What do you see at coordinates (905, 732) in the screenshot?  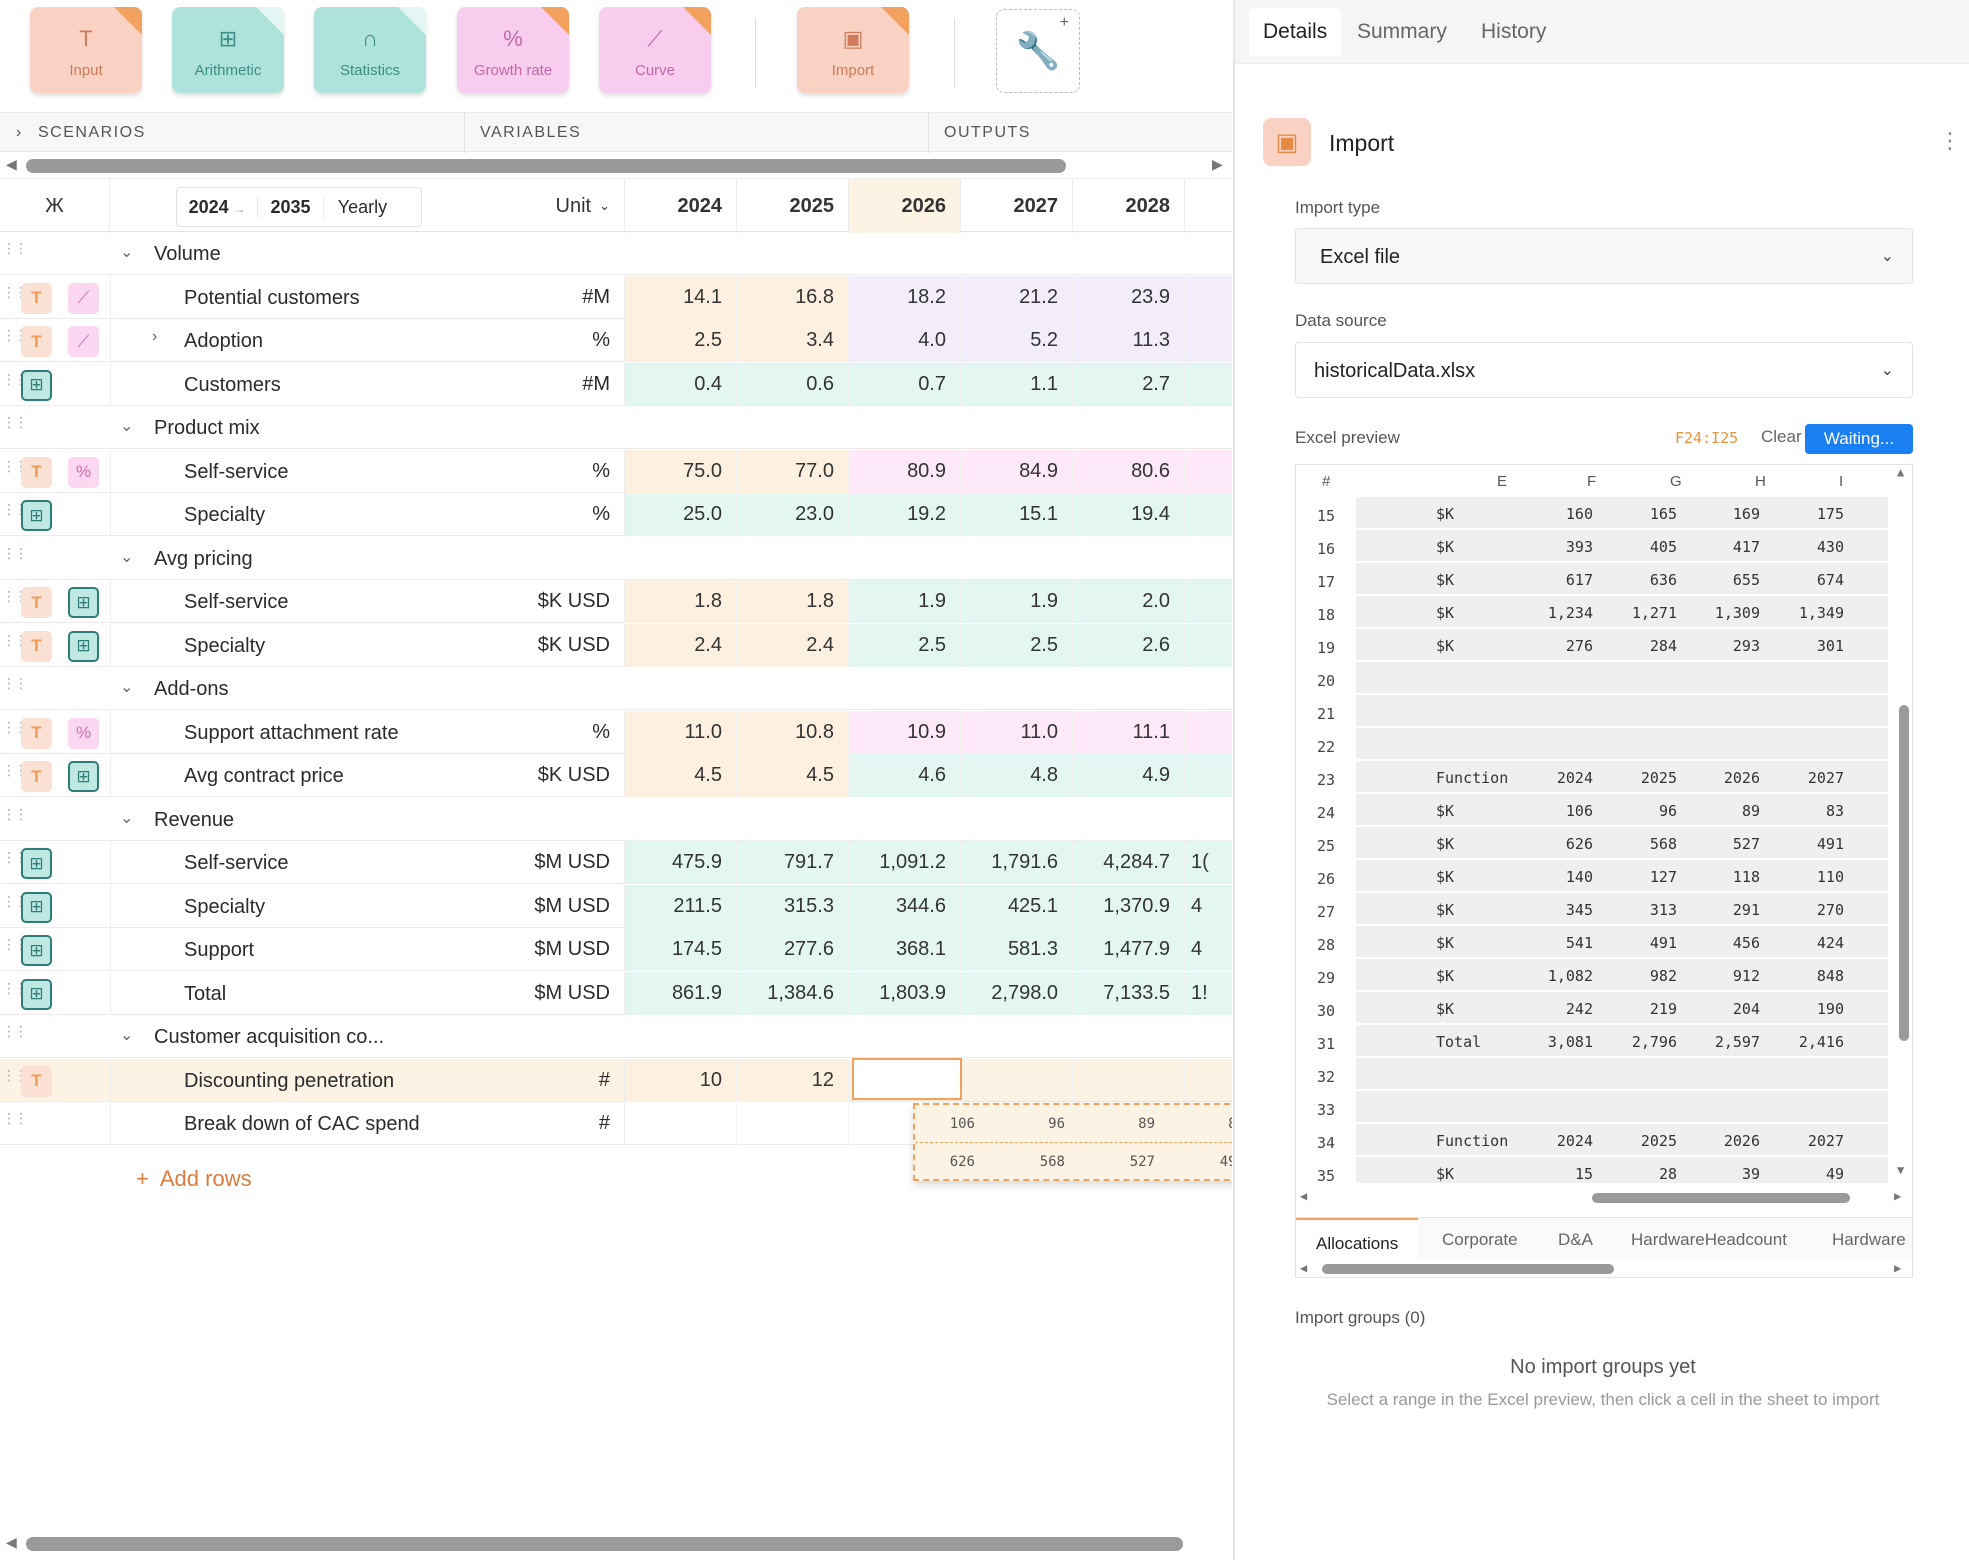 I see `value-cell: 10.9` at bounding box center [905, 732].